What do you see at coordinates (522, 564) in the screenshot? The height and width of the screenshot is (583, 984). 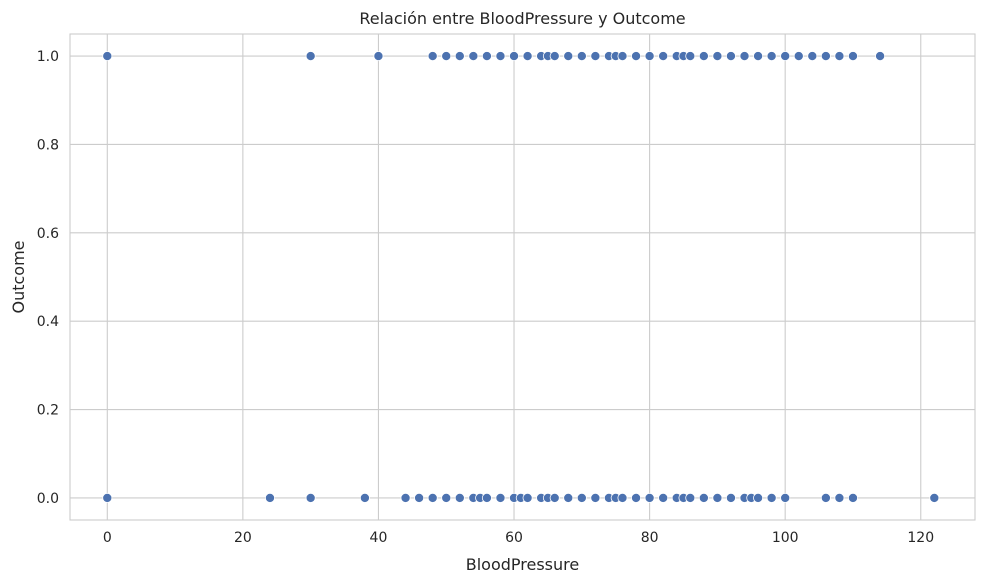 I see `x-axis-label: BloodPressure` at bounding box center [522, 564].